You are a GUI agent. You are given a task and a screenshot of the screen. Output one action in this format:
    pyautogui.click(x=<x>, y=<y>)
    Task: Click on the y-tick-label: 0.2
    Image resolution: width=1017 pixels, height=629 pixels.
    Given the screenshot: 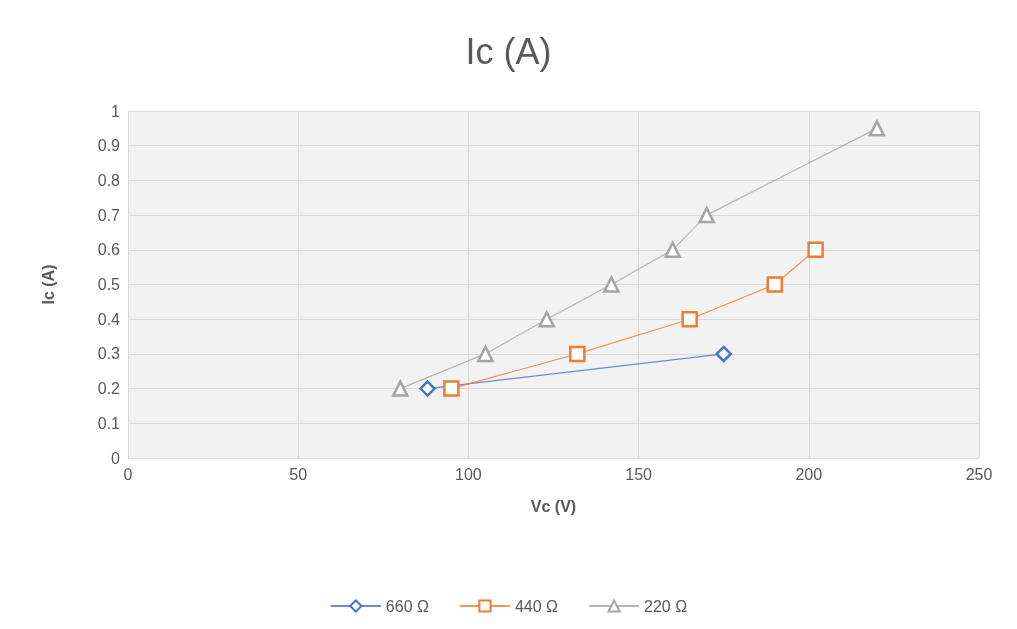 What is the action you would take?
    pyautogui.click(x=109, y=389)
    